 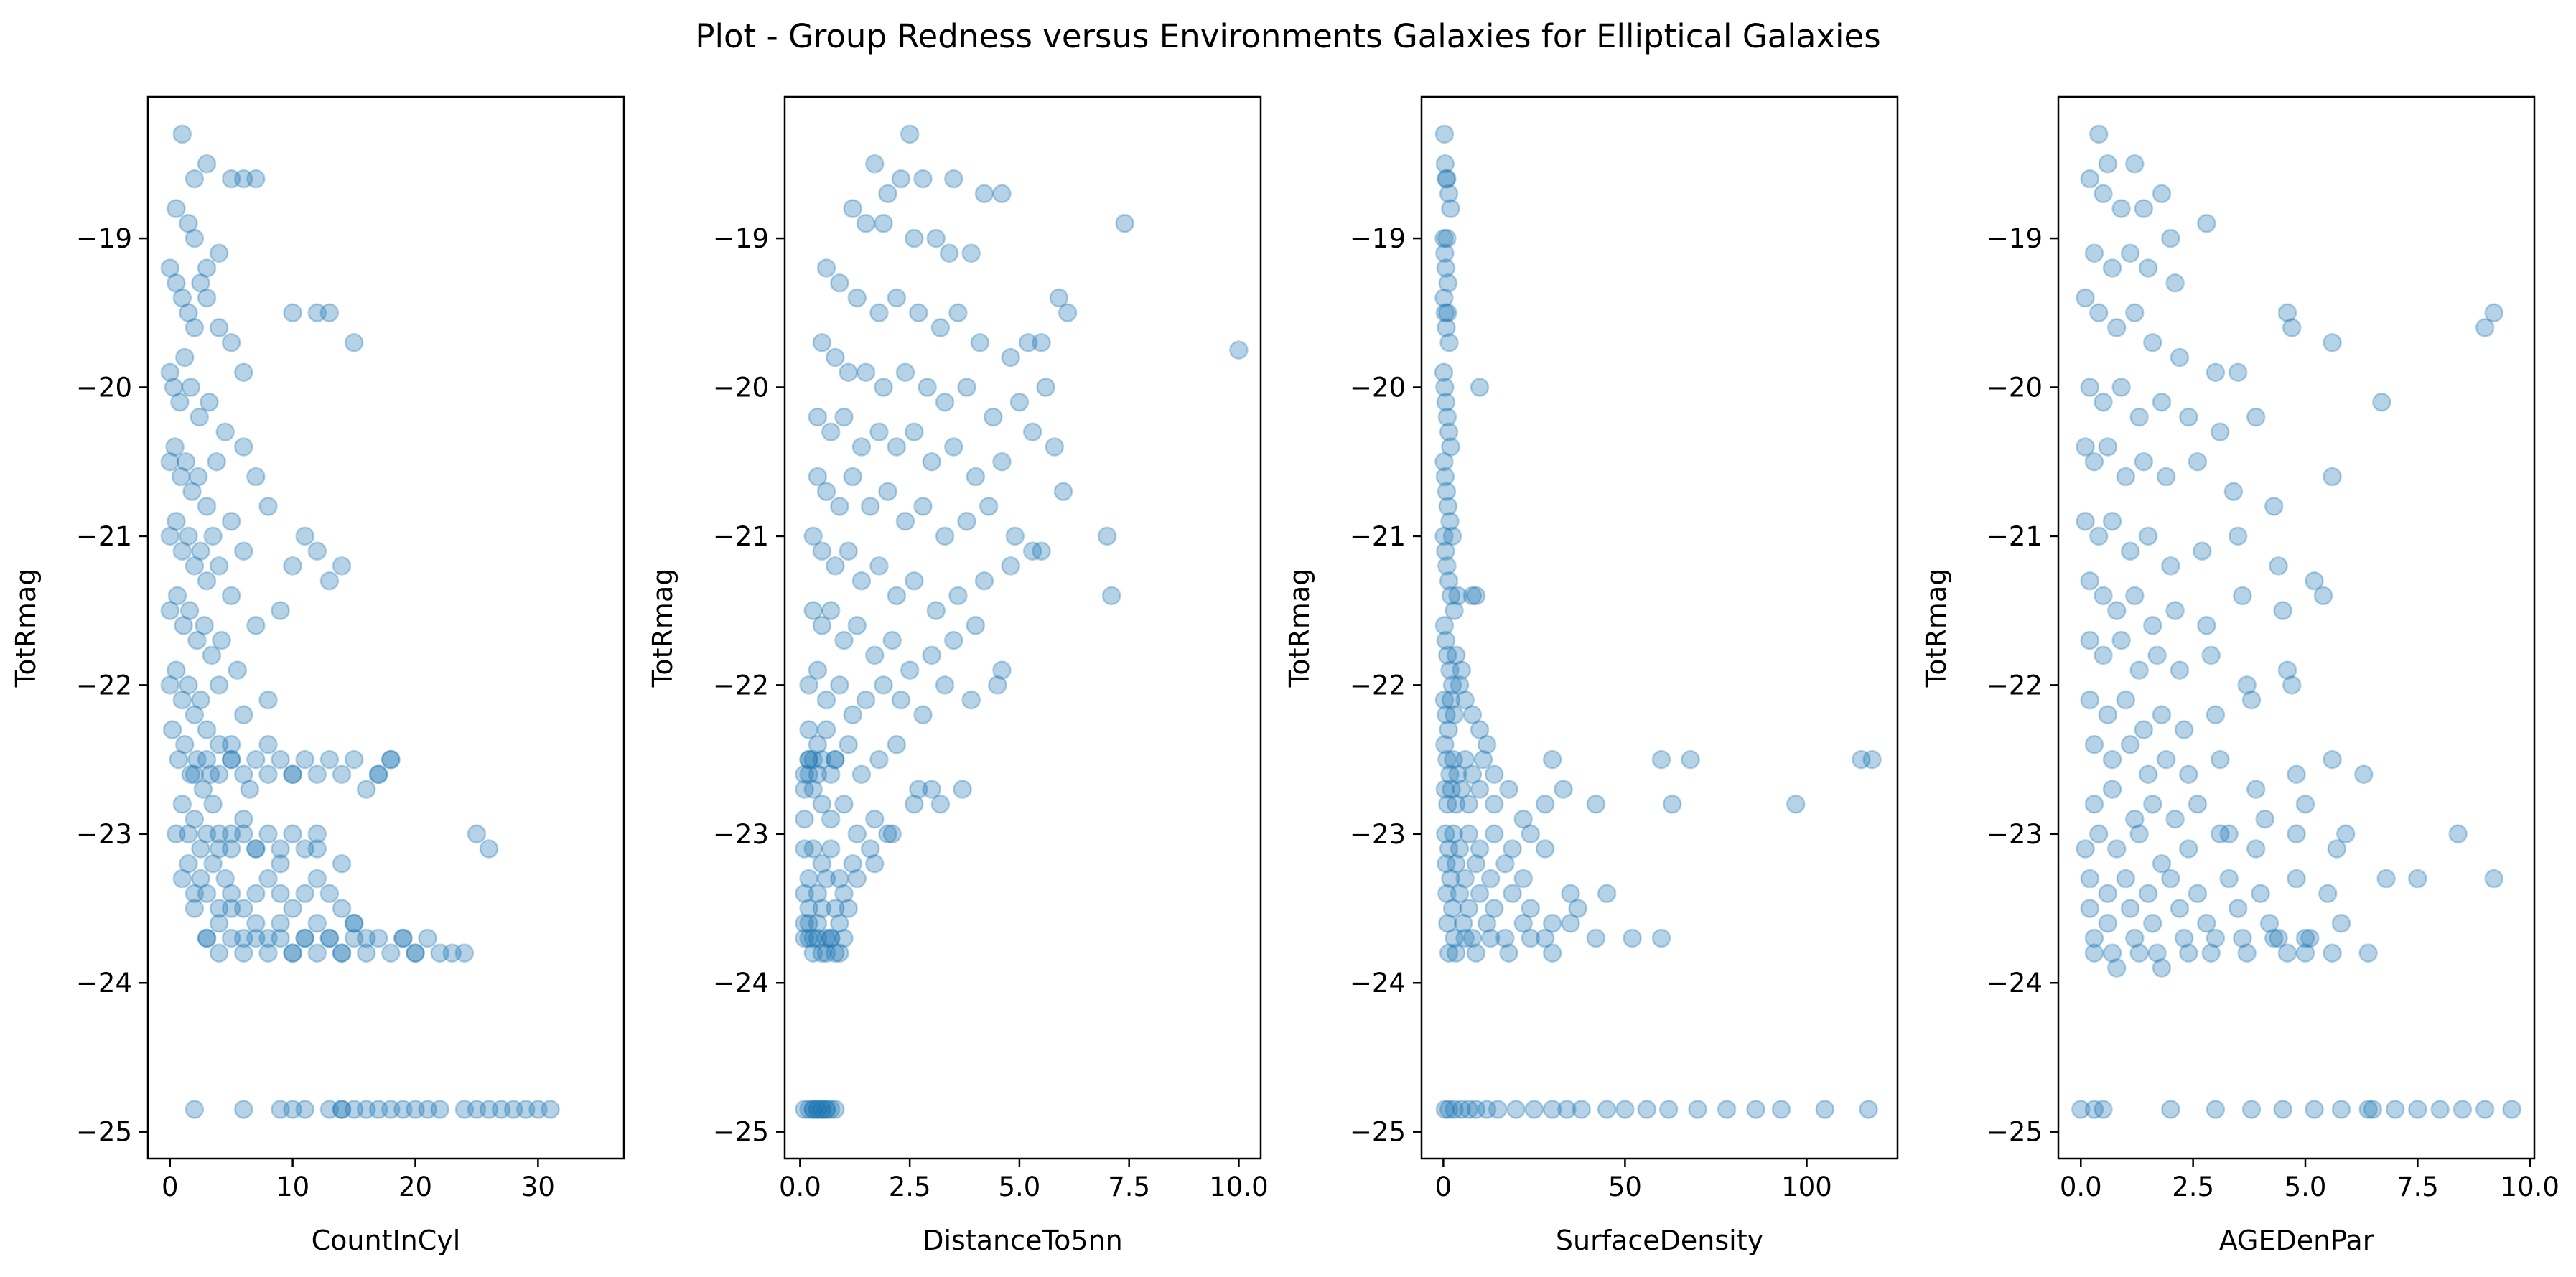 I want to click on y-tick-label: −19, so click(x=104, y=238).